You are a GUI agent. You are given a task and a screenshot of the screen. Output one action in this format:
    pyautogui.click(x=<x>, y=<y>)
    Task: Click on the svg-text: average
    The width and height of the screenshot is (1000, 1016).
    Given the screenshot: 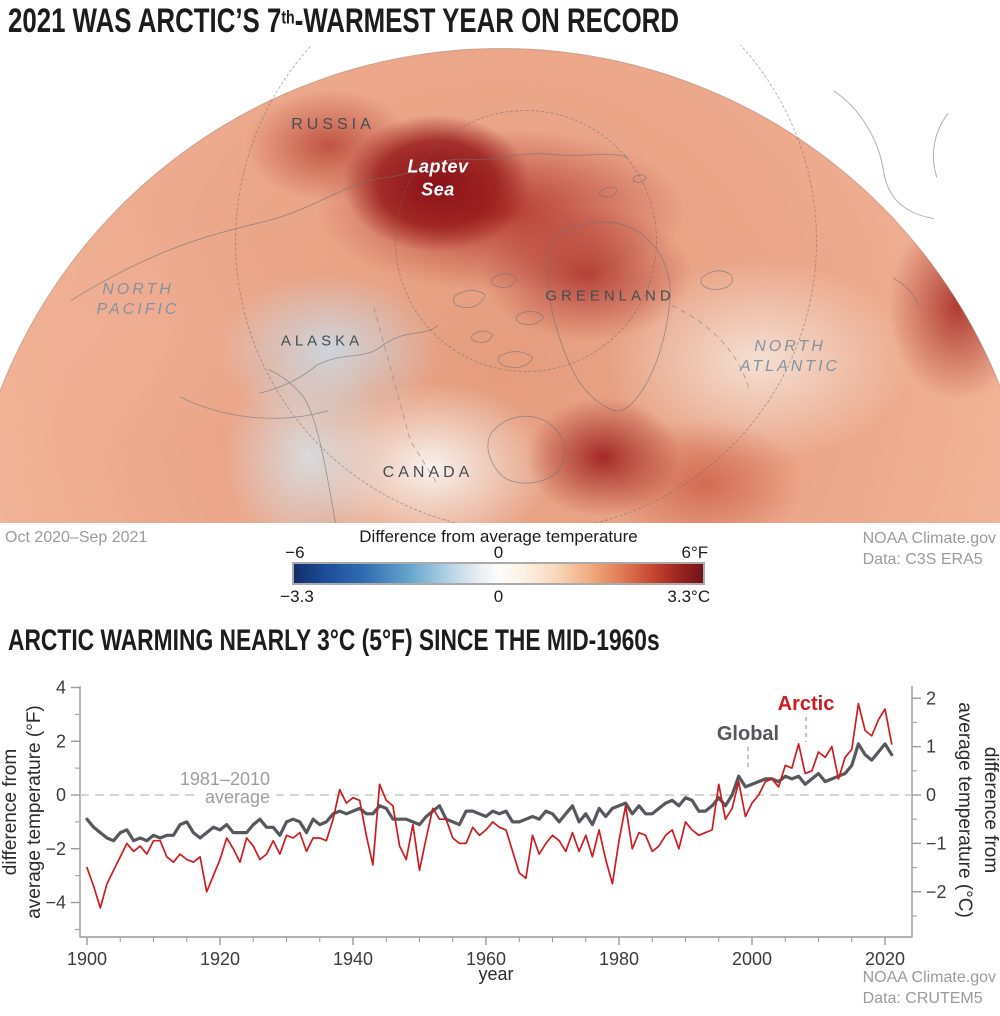 What is the action you would take?
    pyautogui.click(x=237, y=797)
    